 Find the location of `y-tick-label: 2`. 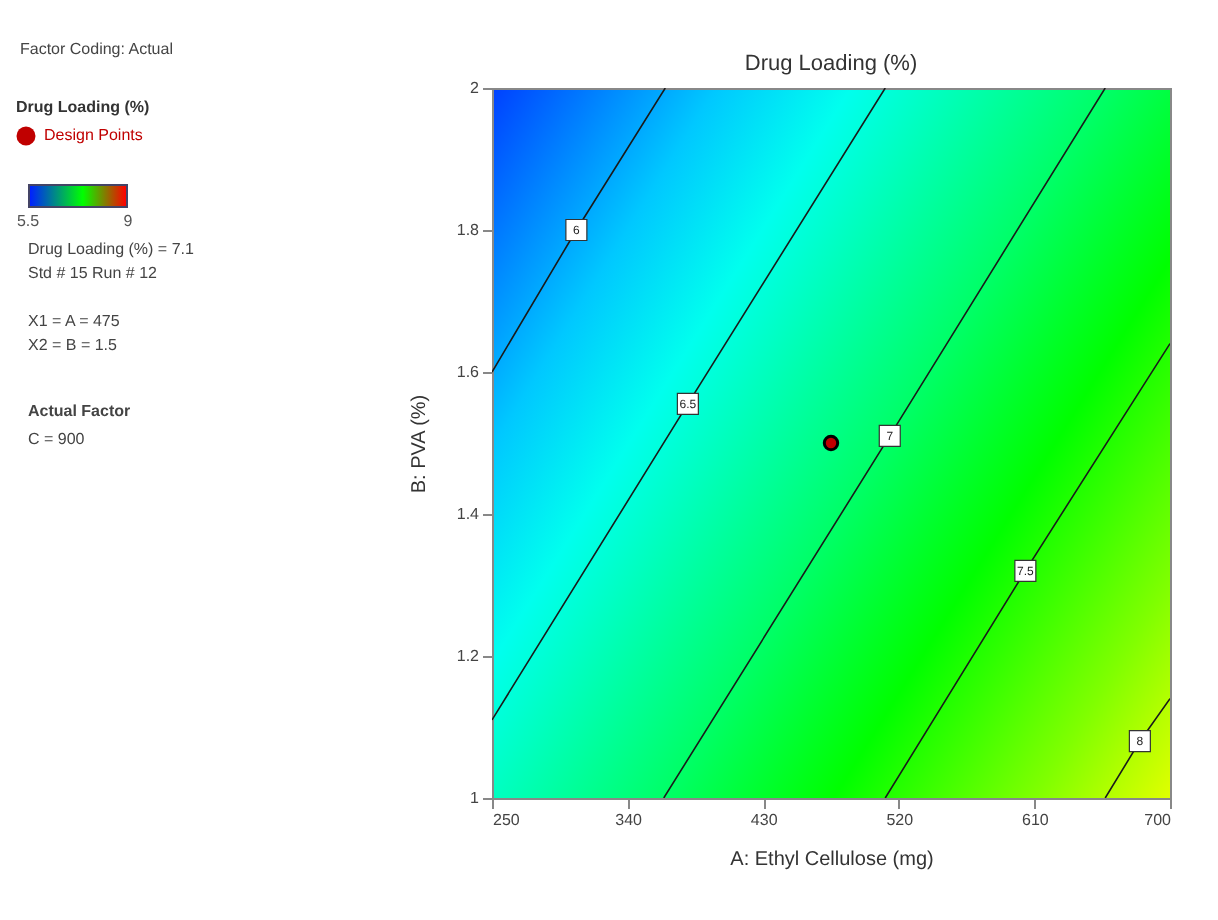

y-tick-label: 2 is located at coordinates (475, 88).